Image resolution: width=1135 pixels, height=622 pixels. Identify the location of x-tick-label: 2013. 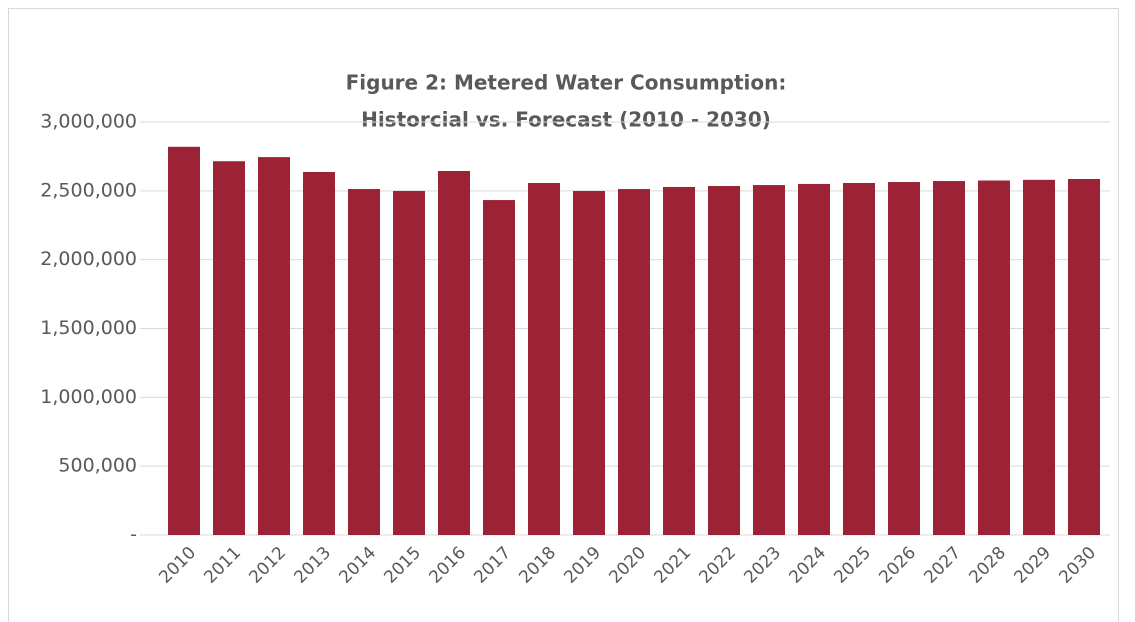
(312, 565).